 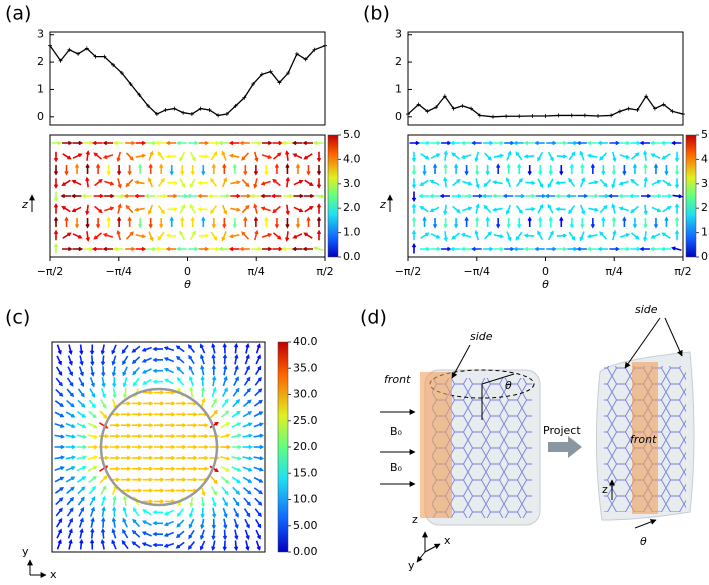 I want to click on label: side, so click(x=481, y=336).